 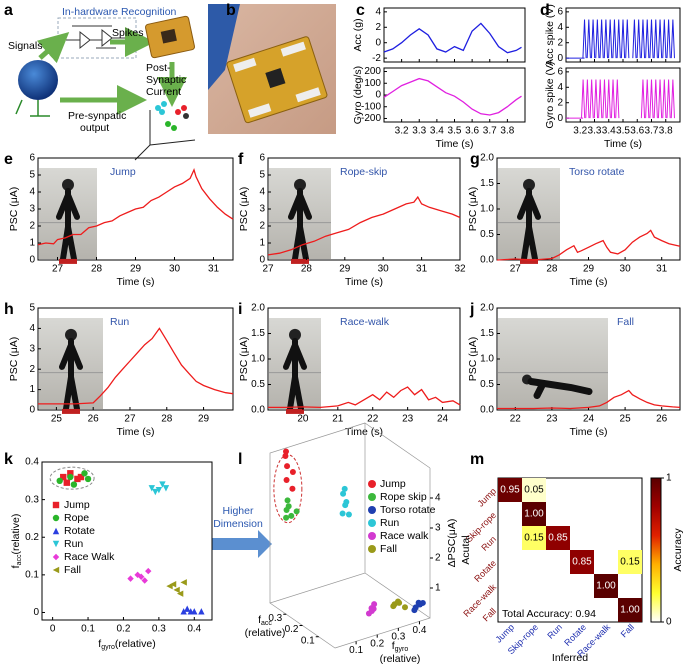 What do you see at coordinates (460, 269) in the screenshot?
I see `x-tick-label: 32` at bounding box center [460, 269].